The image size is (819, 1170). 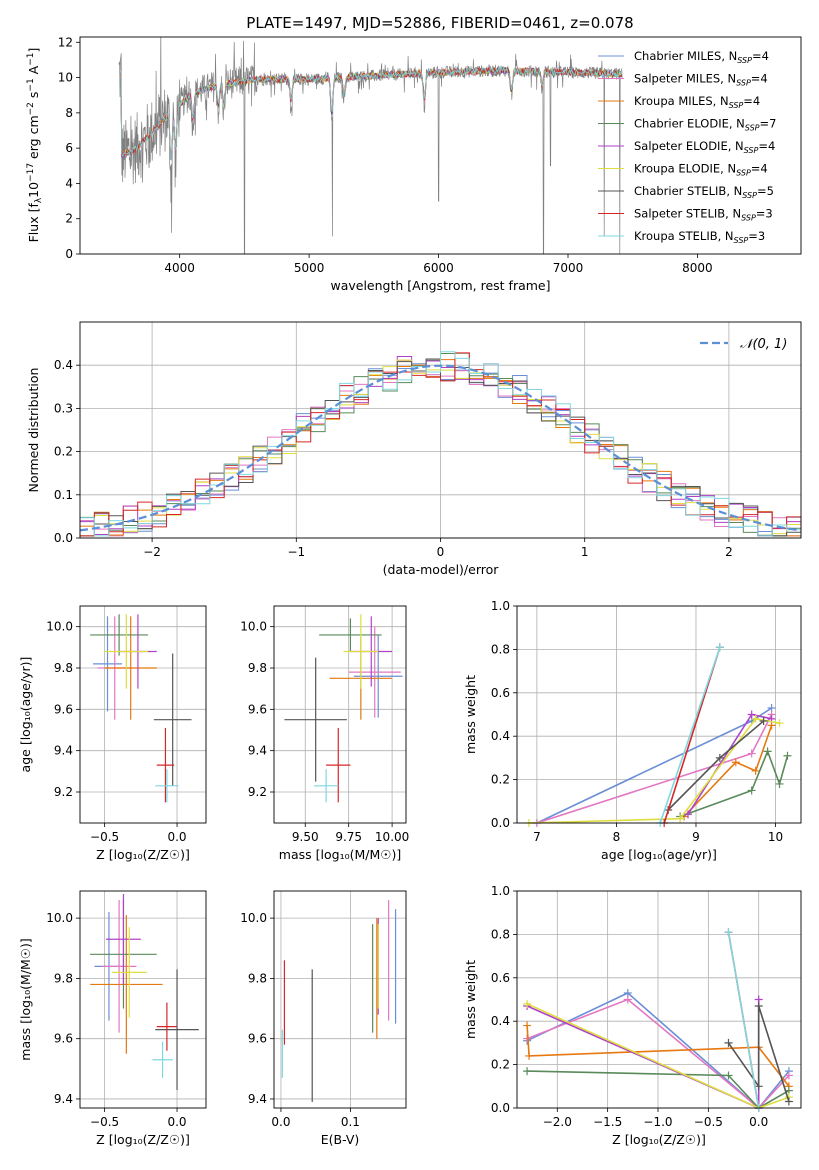 What do you see at coordinates (673, 101) in the screenshot?
I see `legend-name: Kroupa MILES` at bounding box center [673, 101].